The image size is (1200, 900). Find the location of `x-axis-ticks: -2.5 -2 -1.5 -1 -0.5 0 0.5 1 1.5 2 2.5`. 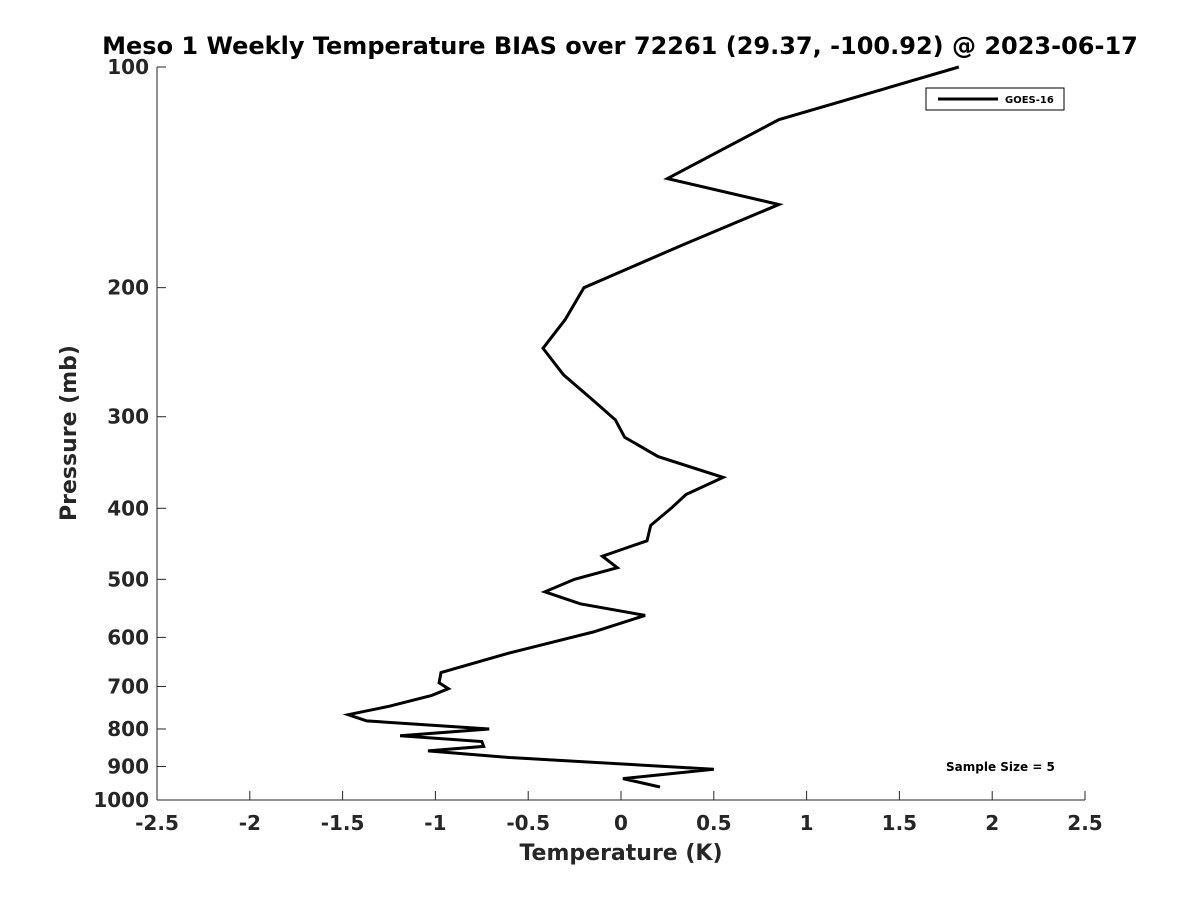

x-axis-ticks: -2.5 -2 -1.5 -1 -0.5 0 0.5 1 1.5 2 2.5 is located at coordinates (619, 813).